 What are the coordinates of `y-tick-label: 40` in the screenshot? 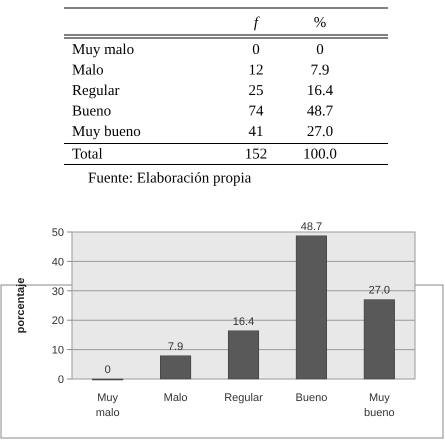 It's located at (58, 262).